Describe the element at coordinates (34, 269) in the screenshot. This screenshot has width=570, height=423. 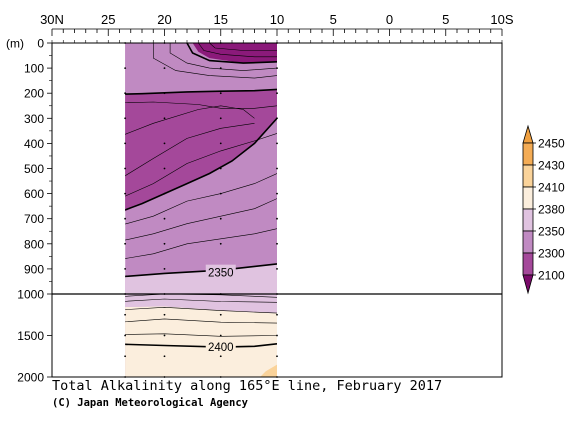
I see `y-tick-label: 900` at that location.